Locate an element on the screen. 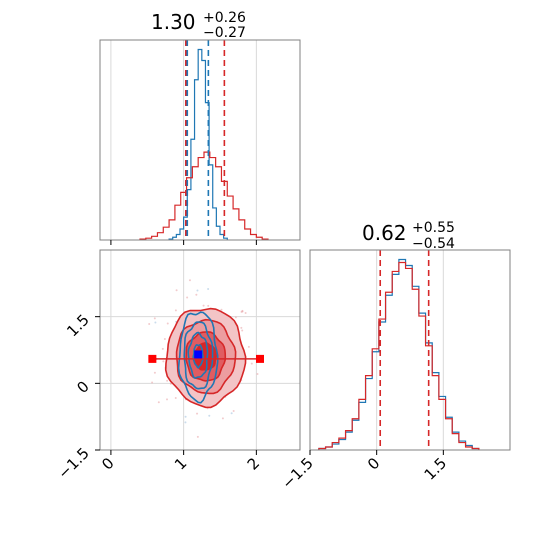 This screenshot has width=550, height=550. x-tick-label: 1.5 is located at coordinates (436, 469).